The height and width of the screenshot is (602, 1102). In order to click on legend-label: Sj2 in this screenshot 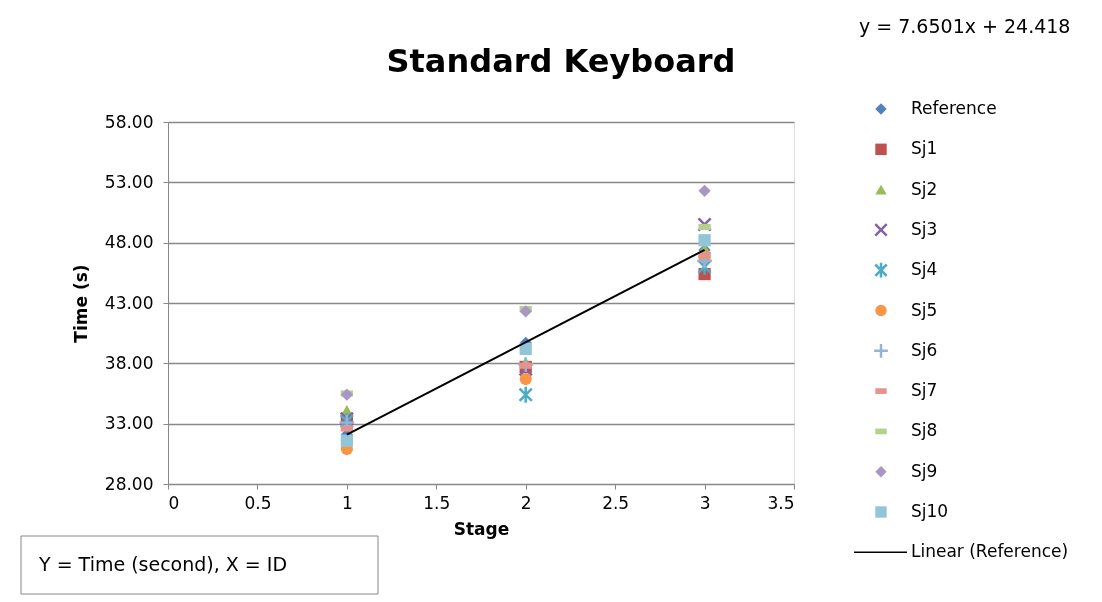, I will do `click(924, 188)`.